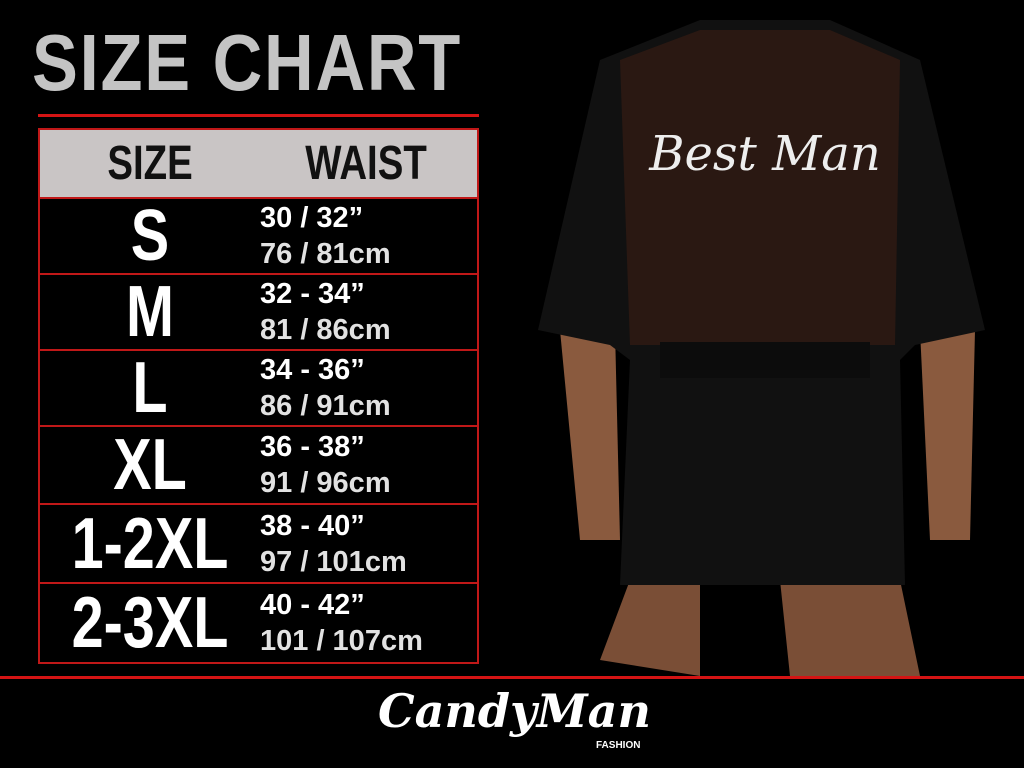  What do you see at coordinates (618, 745) in the screenshot?
I see `brand-sub: FASHION` at bounding box center [618, 745].